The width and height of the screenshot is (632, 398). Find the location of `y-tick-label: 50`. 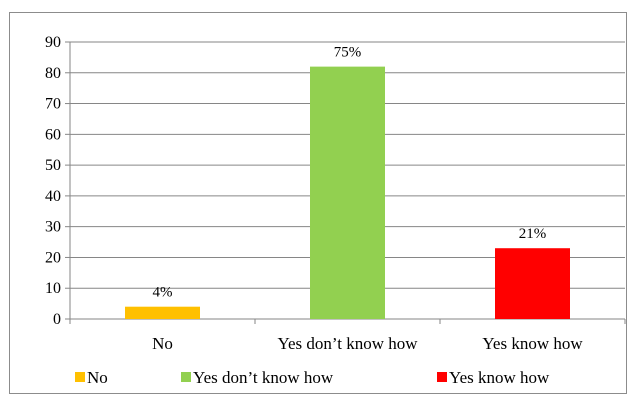

y-tick-label: 50 is located at coordinates (53, 165).